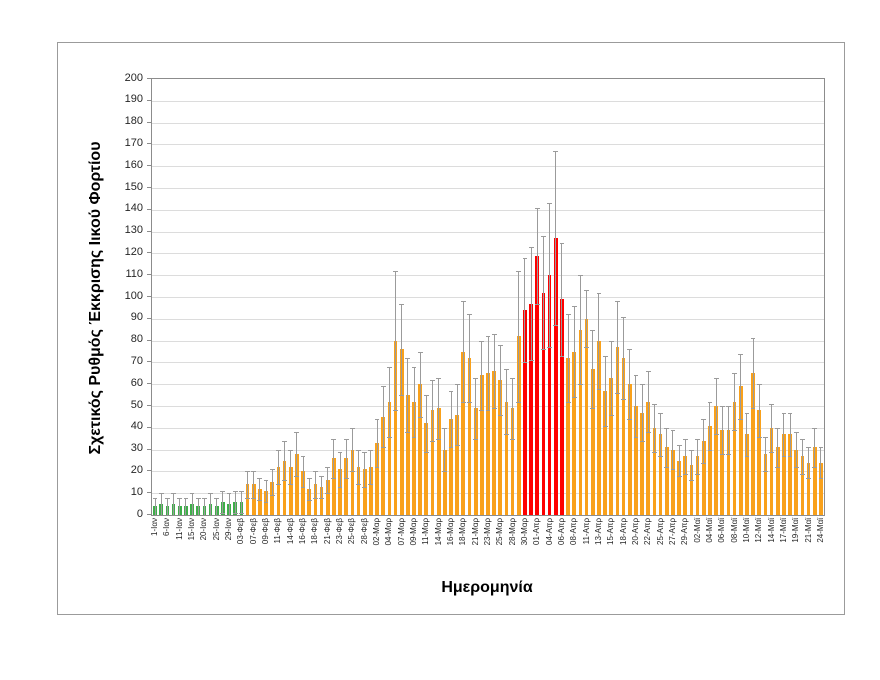  Describe the element at coordinates (133, 251) in the screenshot. I see `y-tick-label: 120` at that location.